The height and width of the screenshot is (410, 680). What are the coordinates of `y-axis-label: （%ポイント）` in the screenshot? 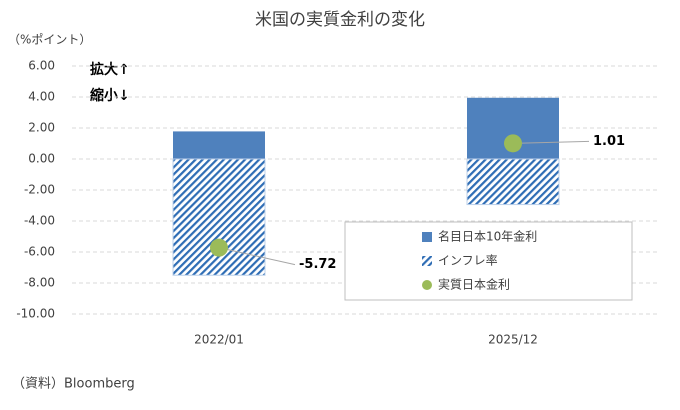 It's located at (49, 40).